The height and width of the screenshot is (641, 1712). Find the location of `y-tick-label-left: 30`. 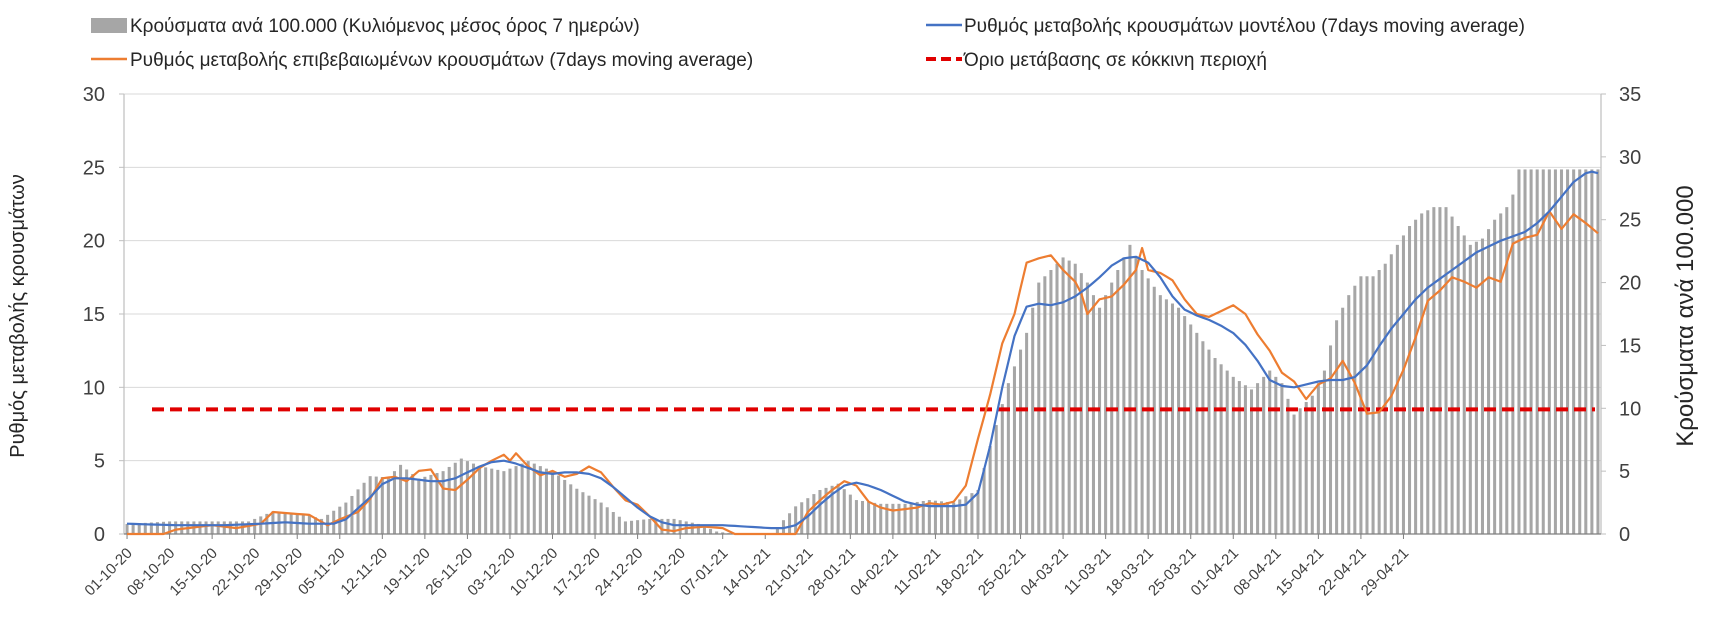

y-tick-label-left: 30 is located at coordinates (94, 95).